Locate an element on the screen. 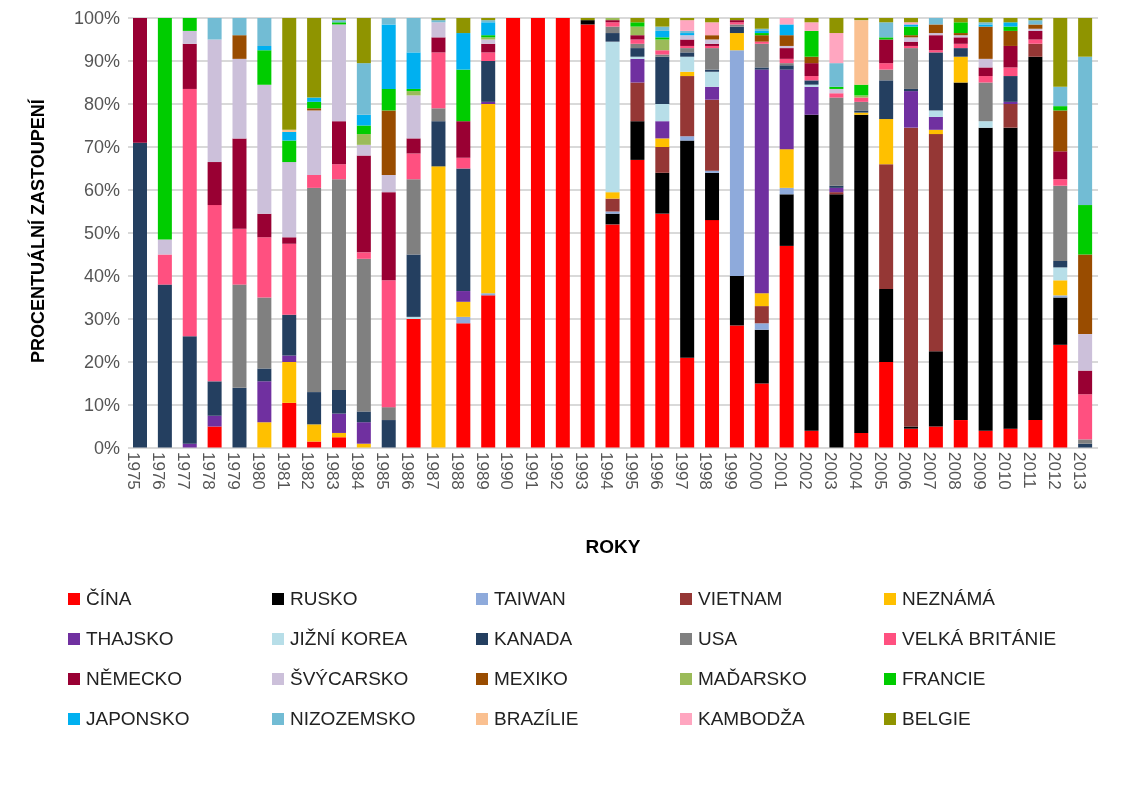  x-tick-label: 1985 is located at coordinates (383, 471).